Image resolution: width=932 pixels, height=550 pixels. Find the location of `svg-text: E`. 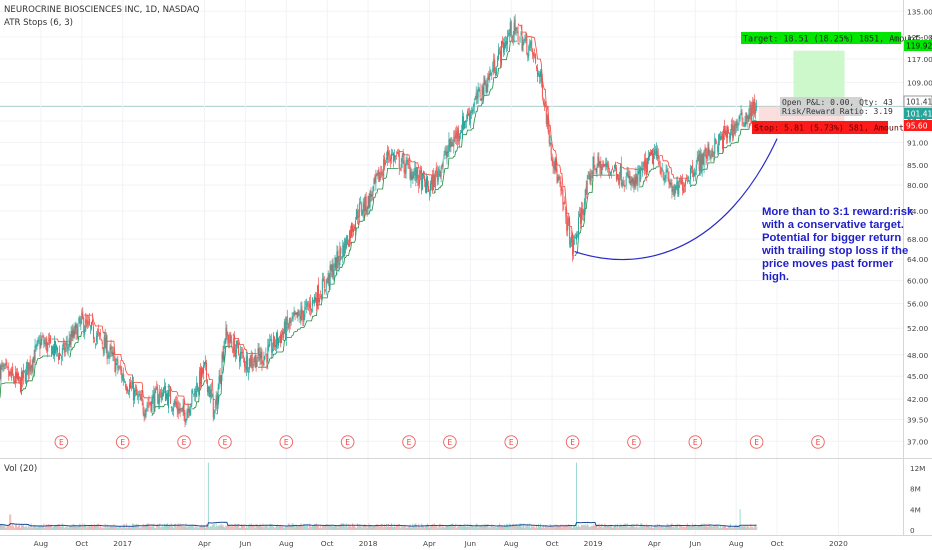

svg-text: E is located at coordinates (511, 442).